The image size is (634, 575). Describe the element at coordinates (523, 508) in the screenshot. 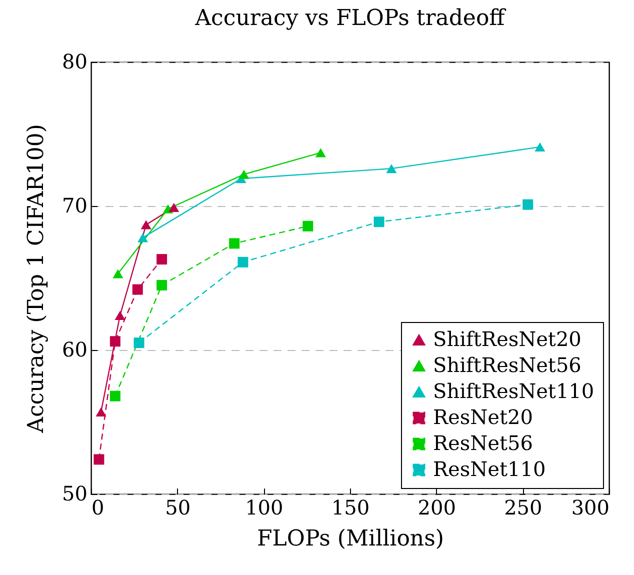

I see `x-tick-label: 250` at that location.